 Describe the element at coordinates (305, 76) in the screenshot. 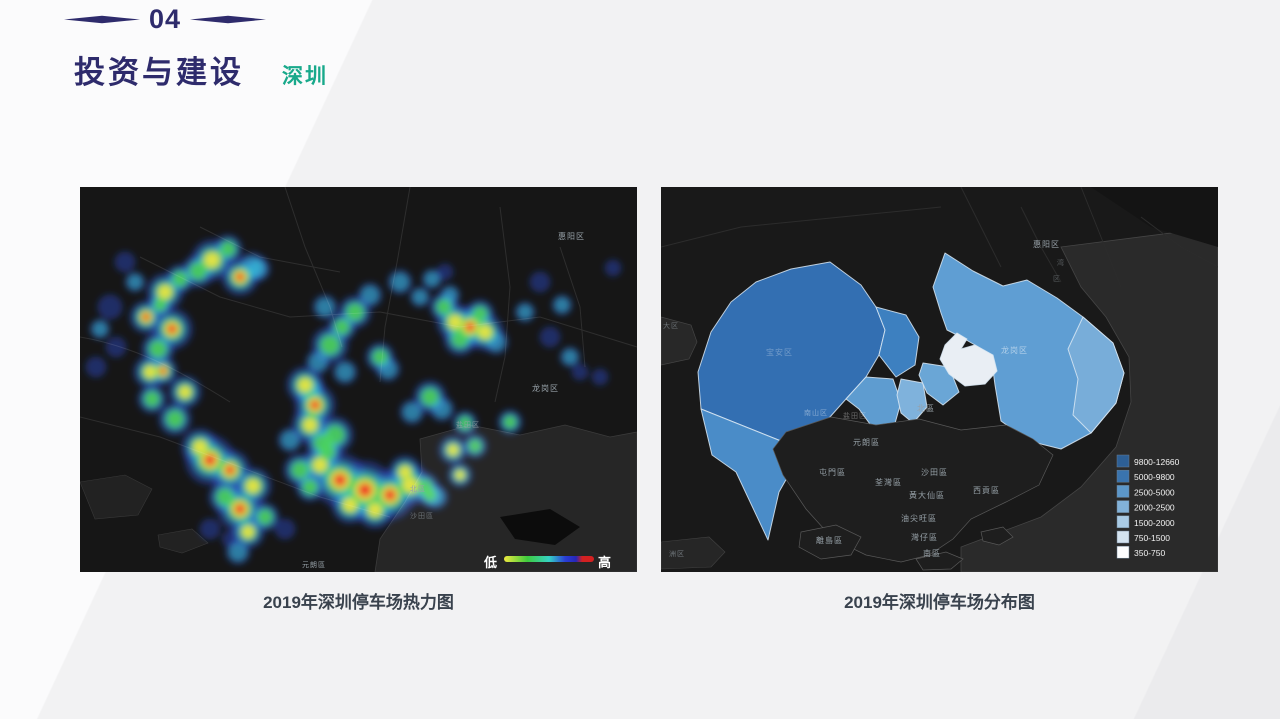

I see `page-subtitle: 深圳` at that location.